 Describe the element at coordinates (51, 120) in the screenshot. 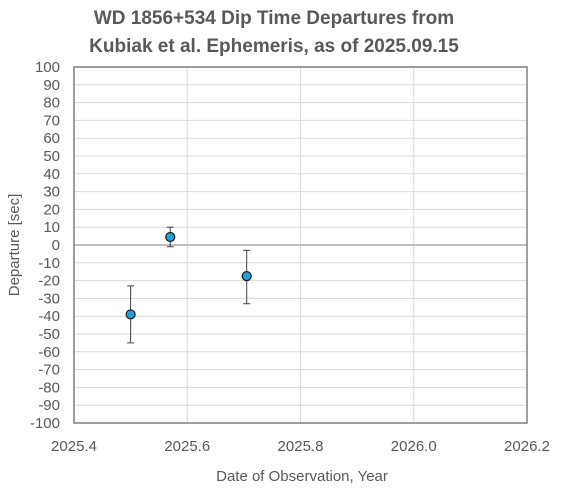

I see `y-tick-label: 70` at that location.